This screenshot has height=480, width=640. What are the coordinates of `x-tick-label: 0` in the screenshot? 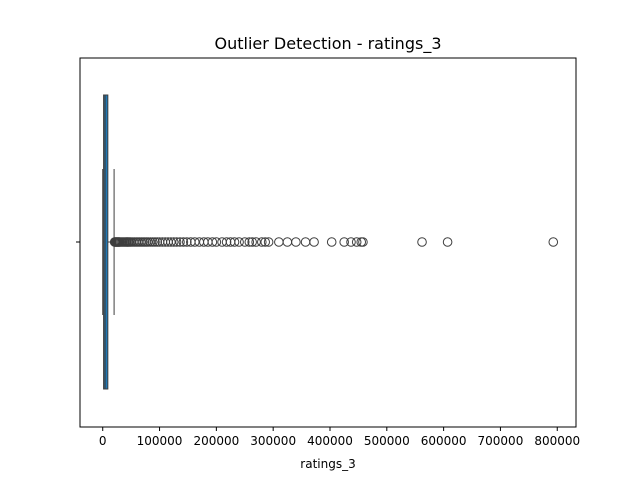 It's located at (103, 441).